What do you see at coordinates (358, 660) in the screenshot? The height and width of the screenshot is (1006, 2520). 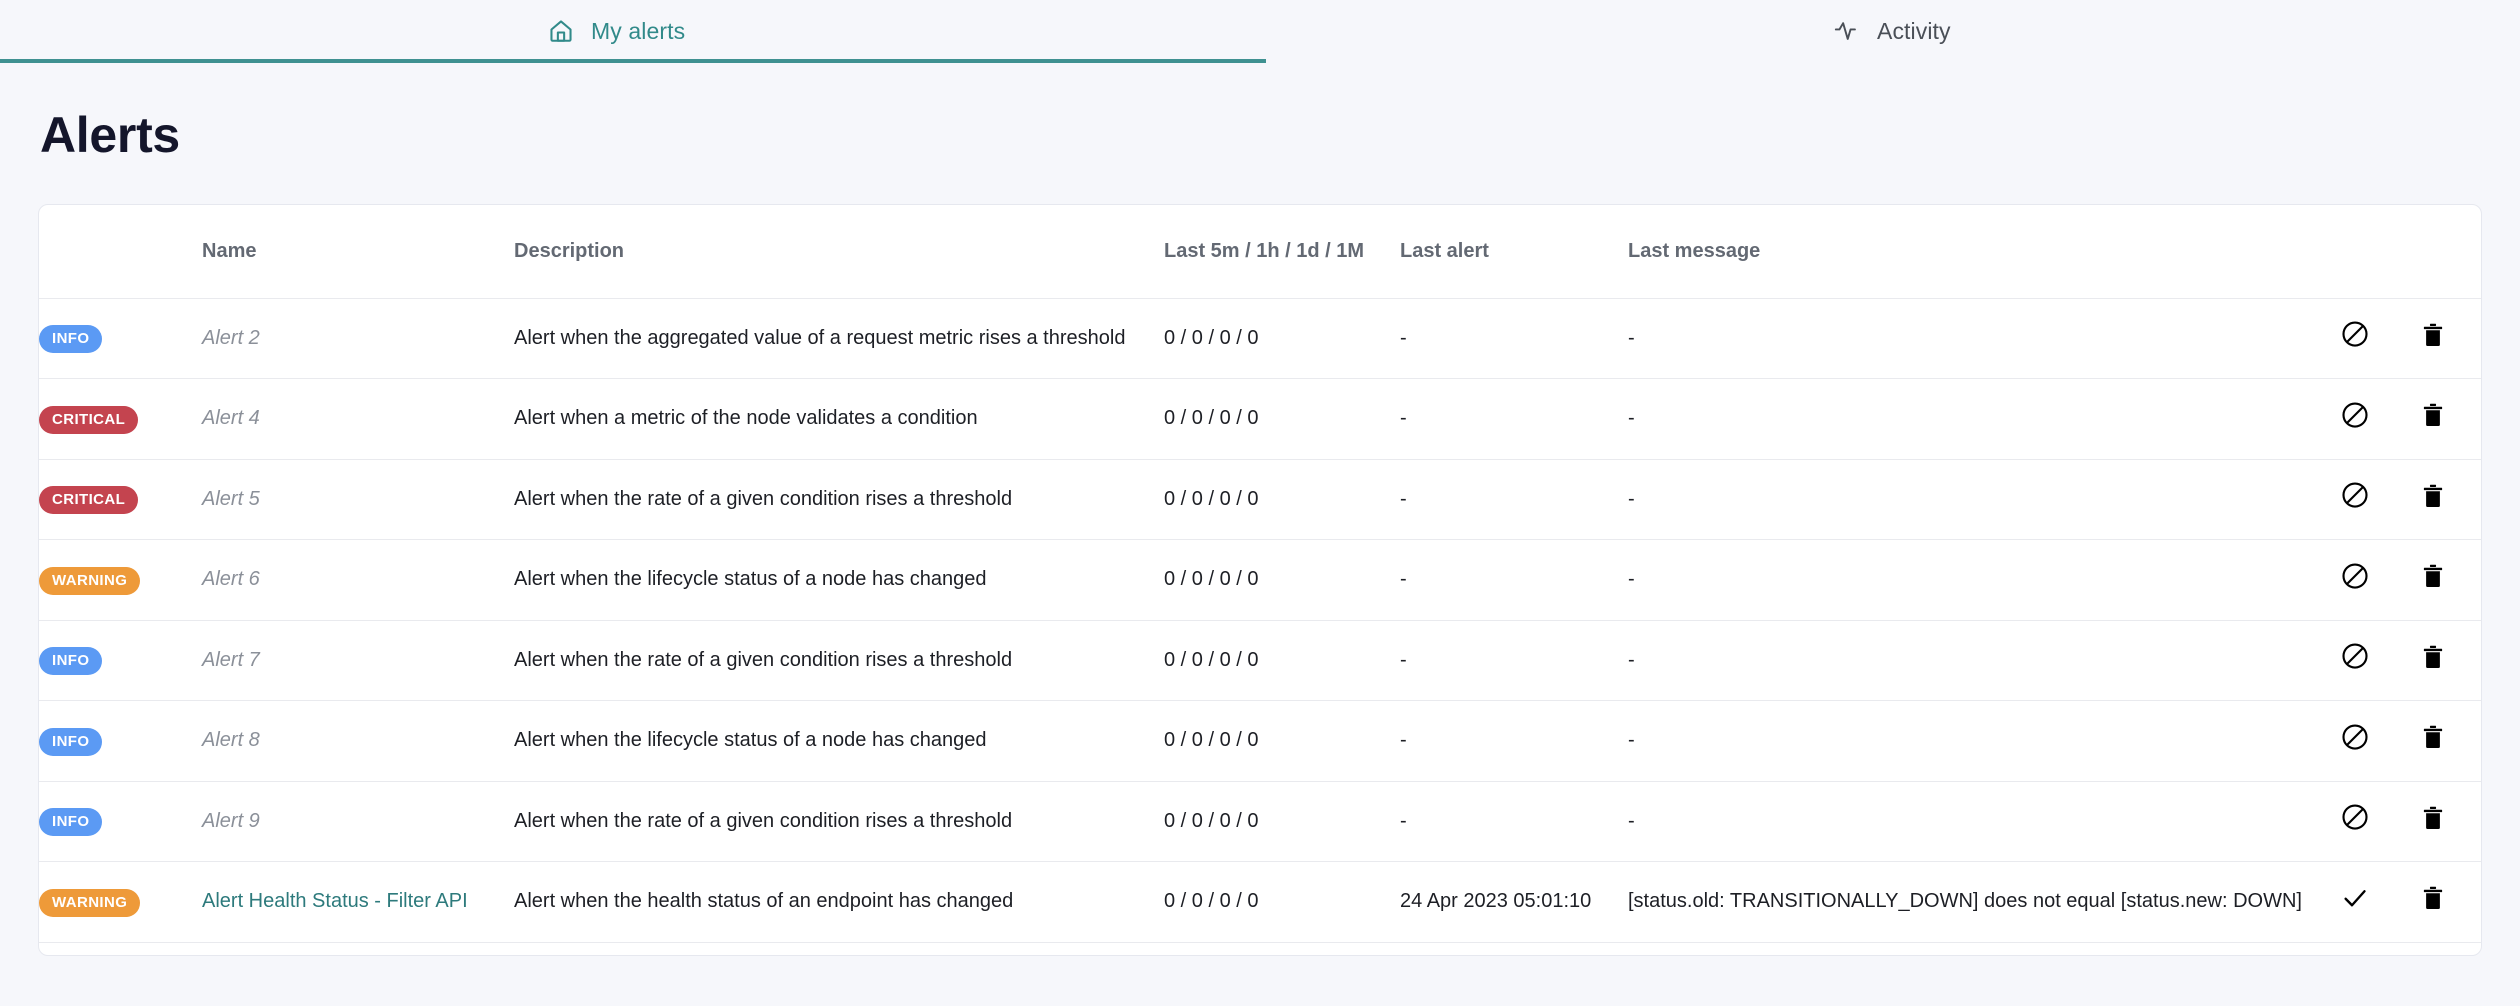 I see `name-cell: Alert 7` at bounding box center [358, 660].